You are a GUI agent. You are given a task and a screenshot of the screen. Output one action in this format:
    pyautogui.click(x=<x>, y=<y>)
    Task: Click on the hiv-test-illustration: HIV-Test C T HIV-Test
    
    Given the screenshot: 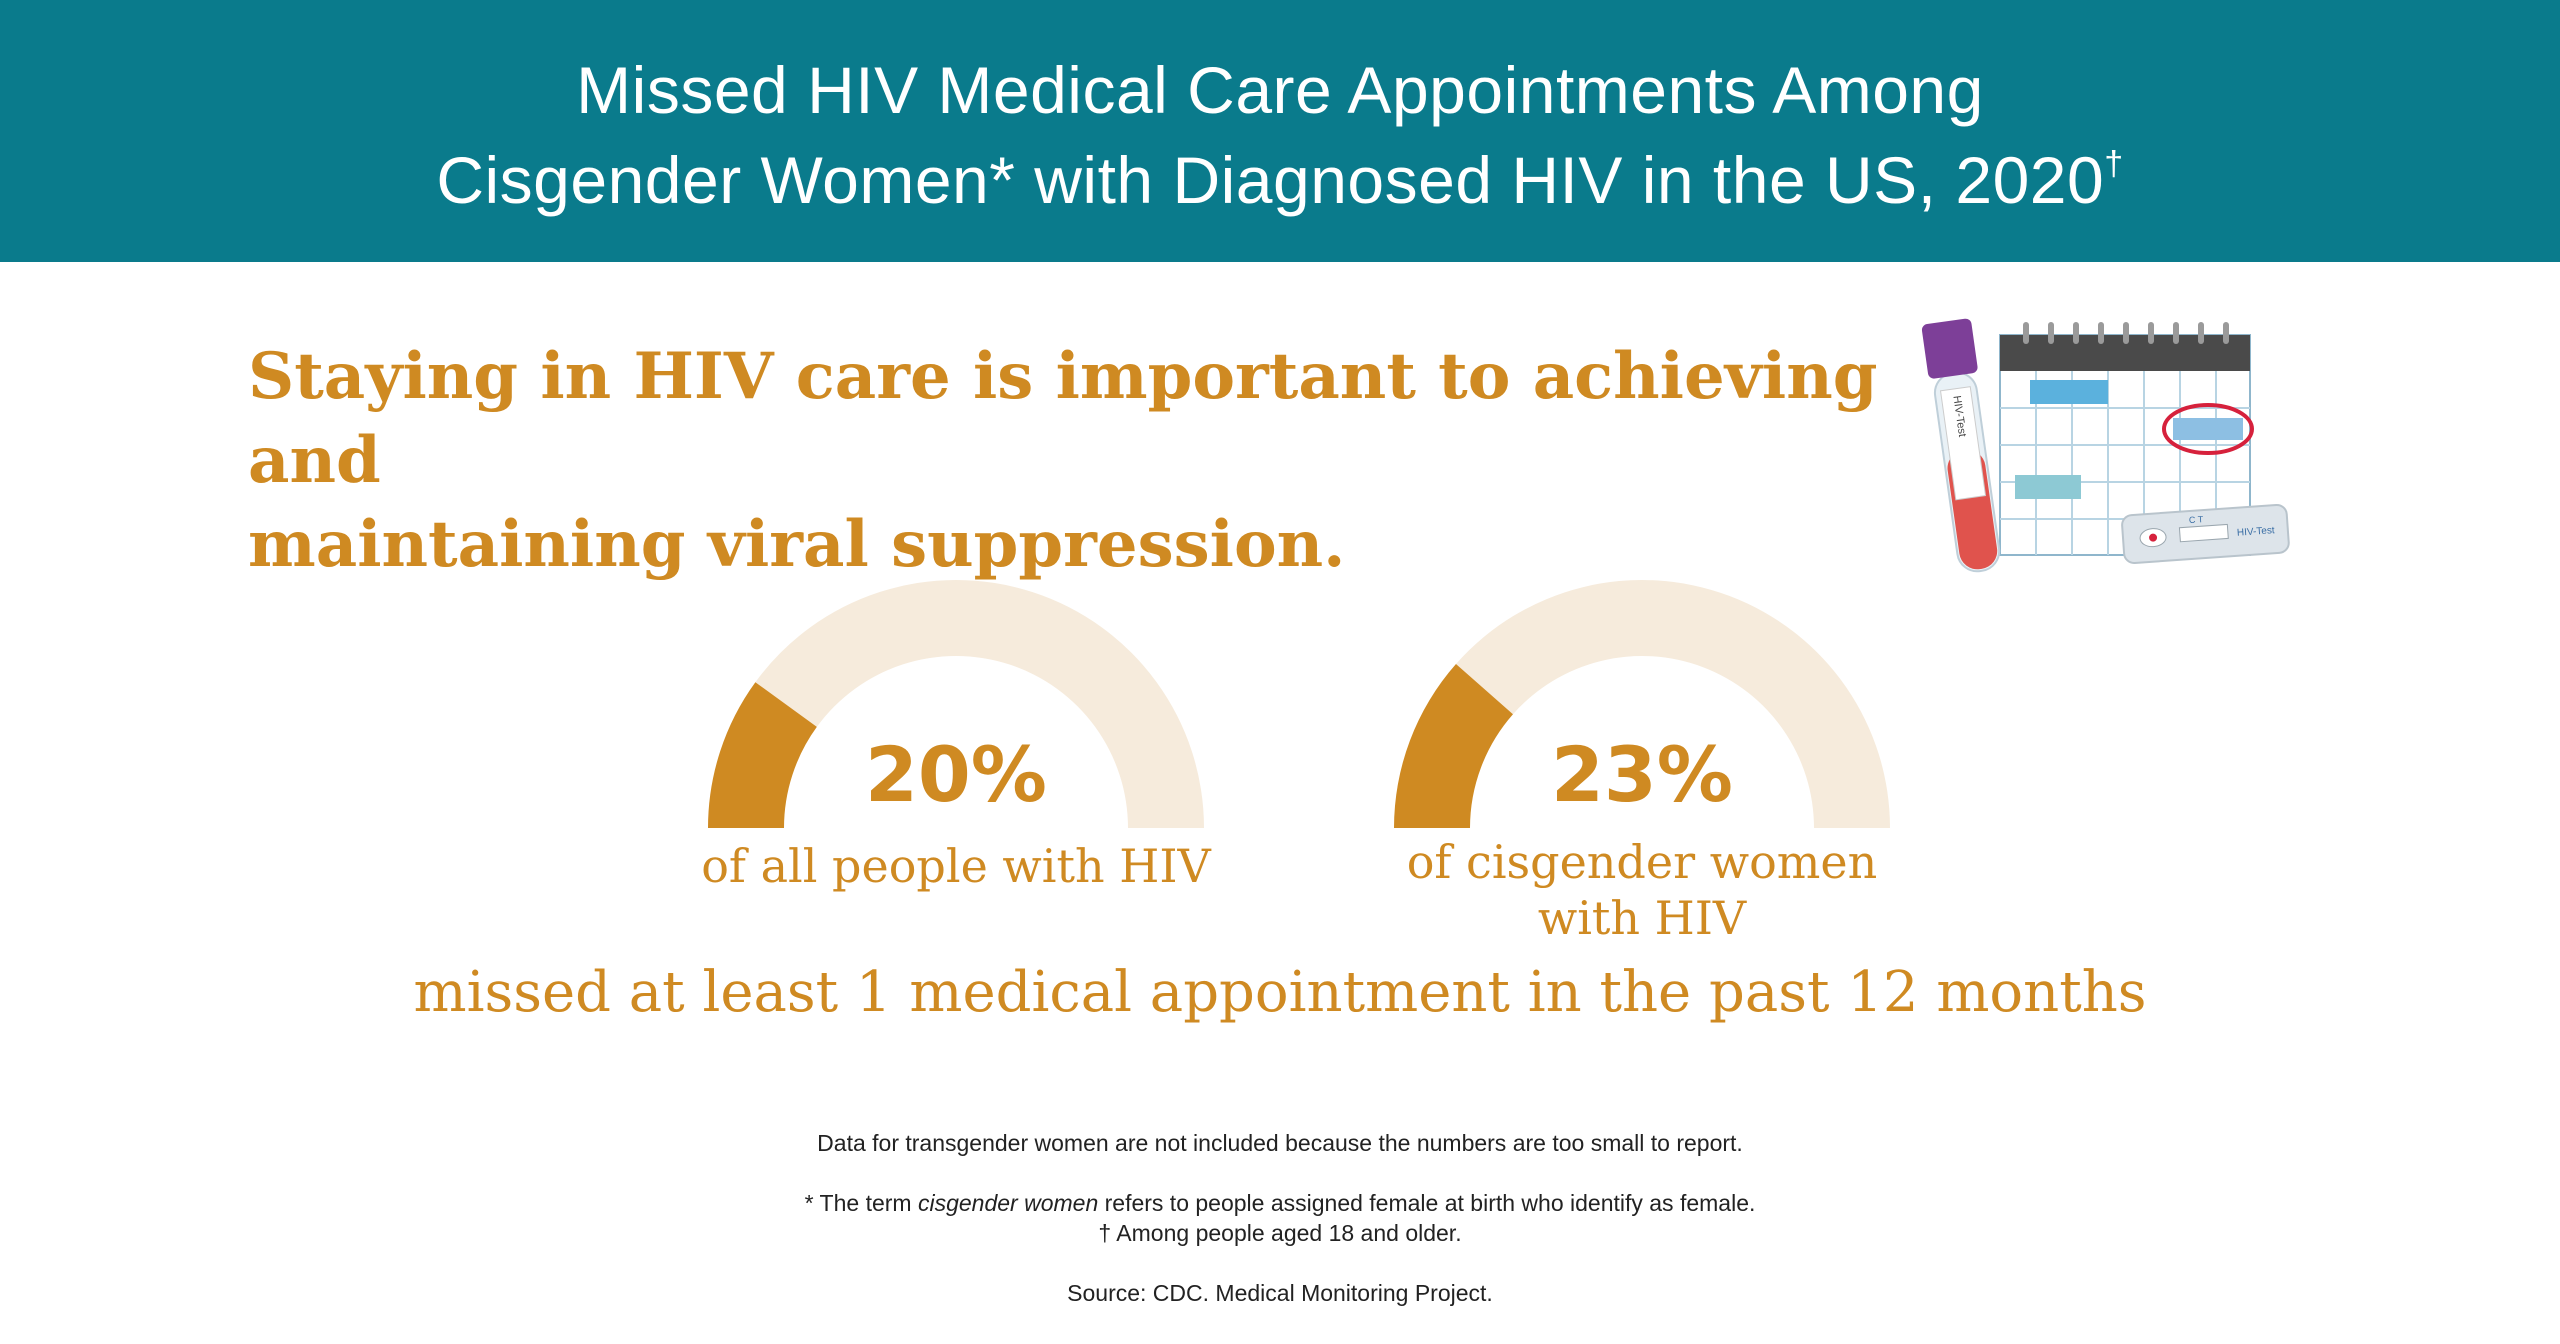 What is the action you would take?
    pyautogui.click(x=2105, y=445)
    